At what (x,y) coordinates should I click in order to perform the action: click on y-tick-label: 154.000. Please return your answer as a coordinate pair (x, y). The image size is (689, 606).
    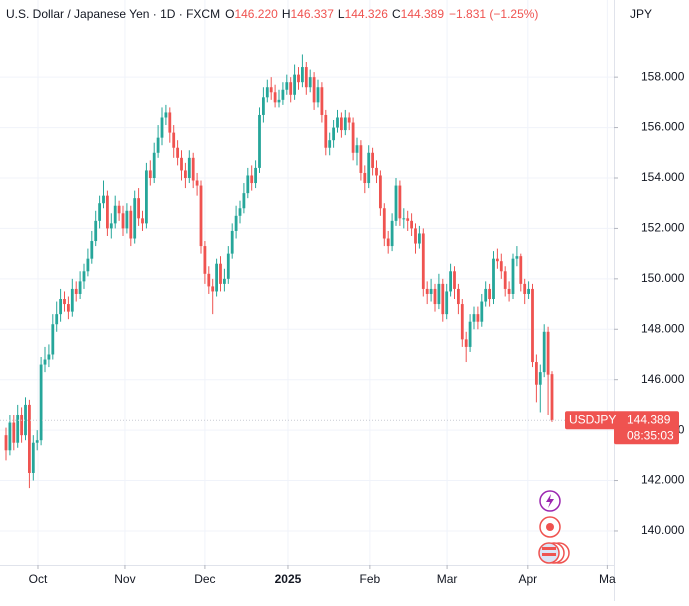
    Looking at the image, I should click on (663, 177).